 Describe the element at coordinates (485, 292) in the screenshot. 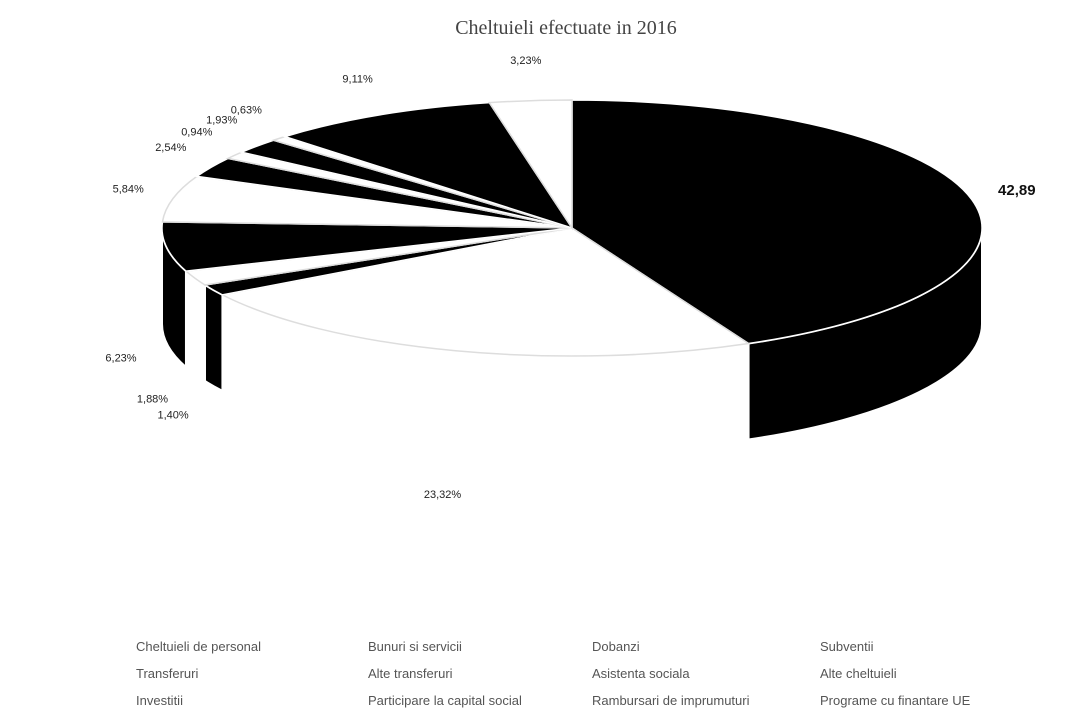

I see `pie-slice-bunuri-si-servicii` at that location.